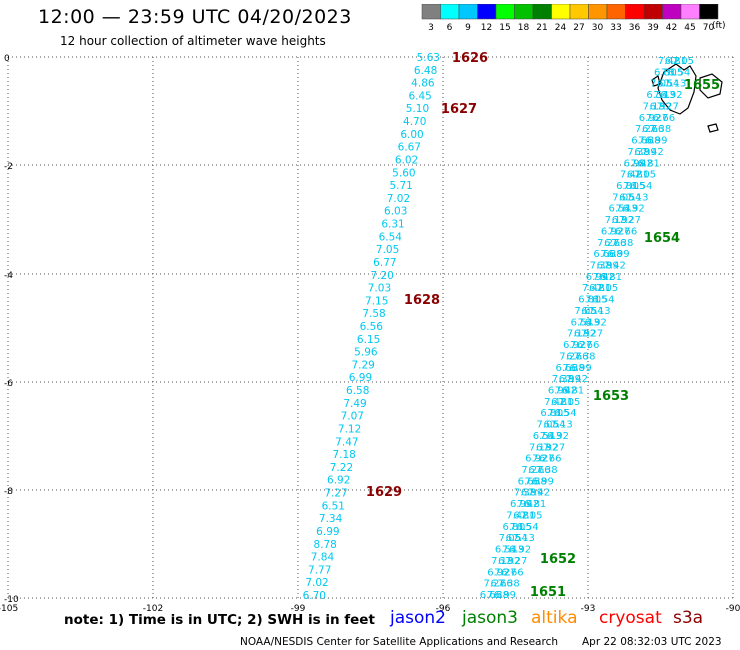  Describe the element at coordinates (490, 618) in the screenshot. I see `satellite-jason3: jason3` at that location.